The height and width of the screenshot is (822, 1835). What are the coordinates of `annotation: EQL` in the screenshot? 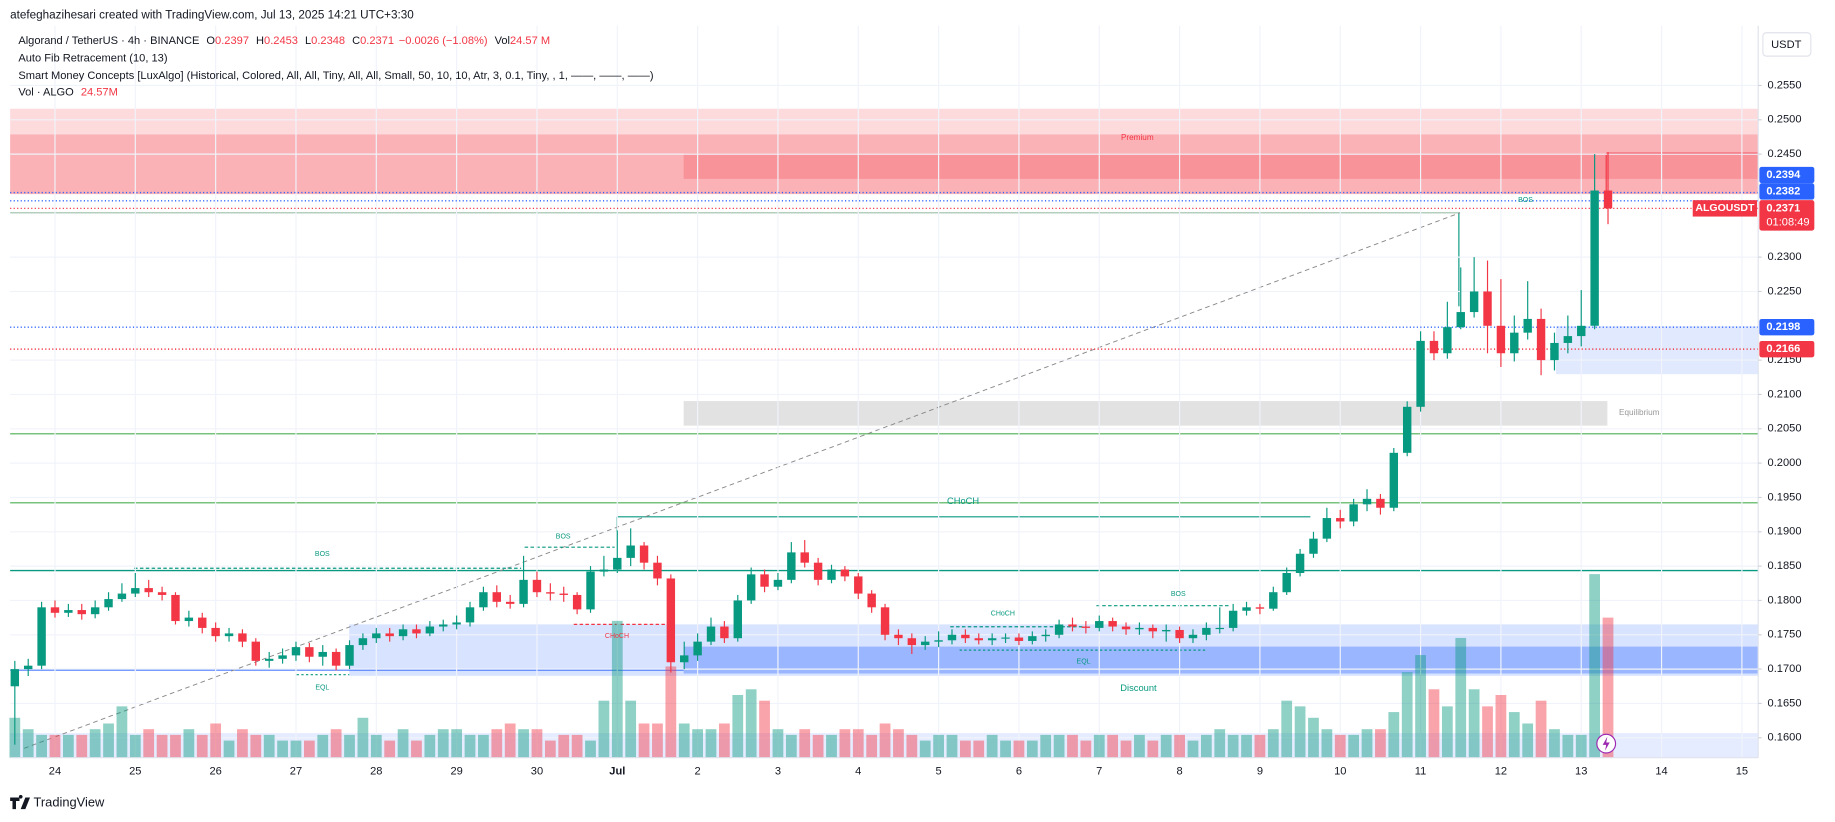 It's located at (322, 687).